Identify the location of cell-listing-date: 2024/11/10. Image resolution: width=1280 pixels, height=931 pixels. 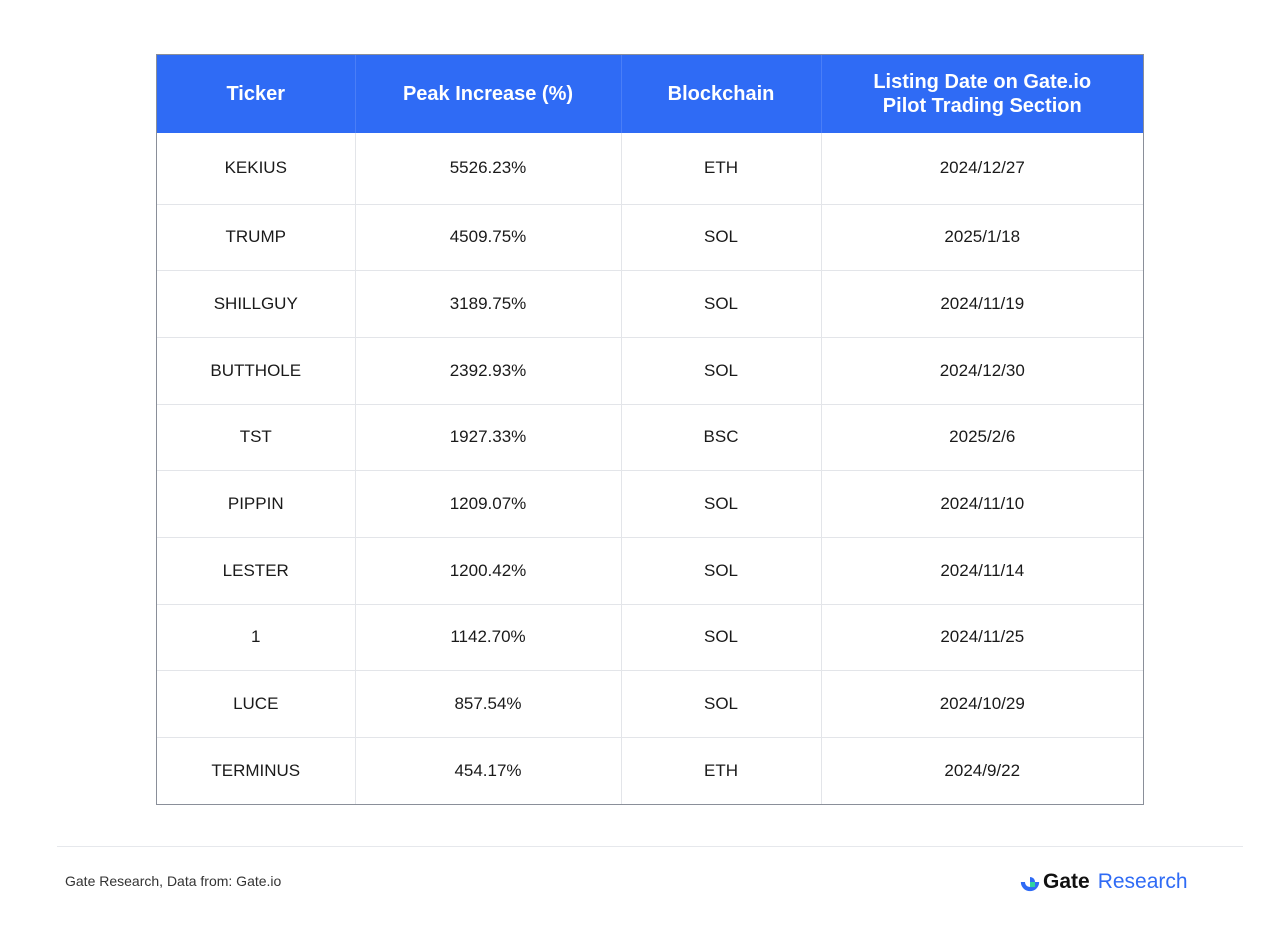
(982, 504).